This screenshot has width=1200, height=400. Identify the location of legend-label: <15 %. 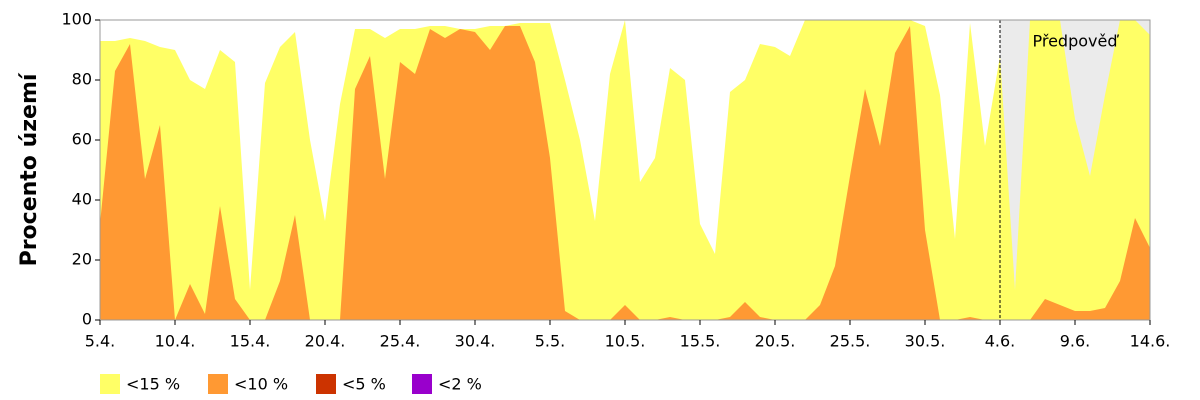
(153, 384).